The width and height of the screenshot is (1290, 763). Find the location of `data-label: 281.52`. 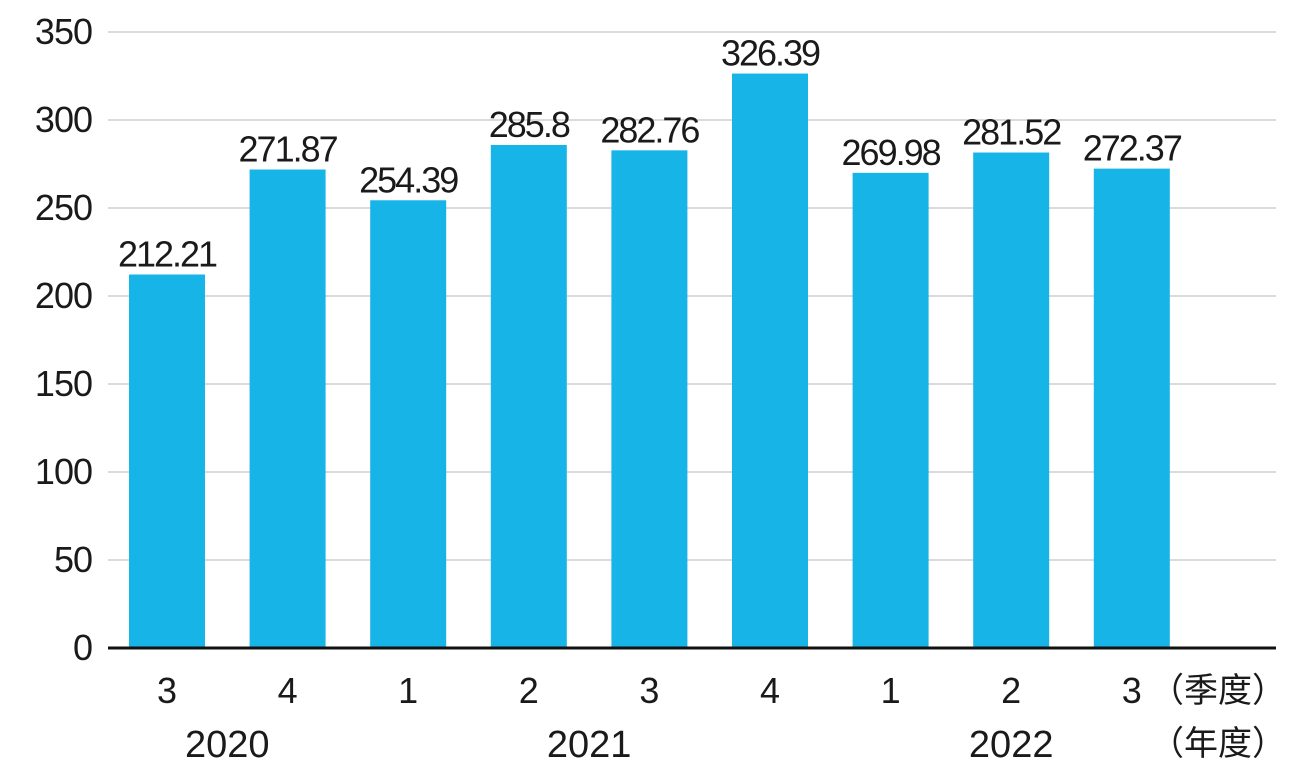

data-label: 281.52 is located at coordinates (1011, 132).